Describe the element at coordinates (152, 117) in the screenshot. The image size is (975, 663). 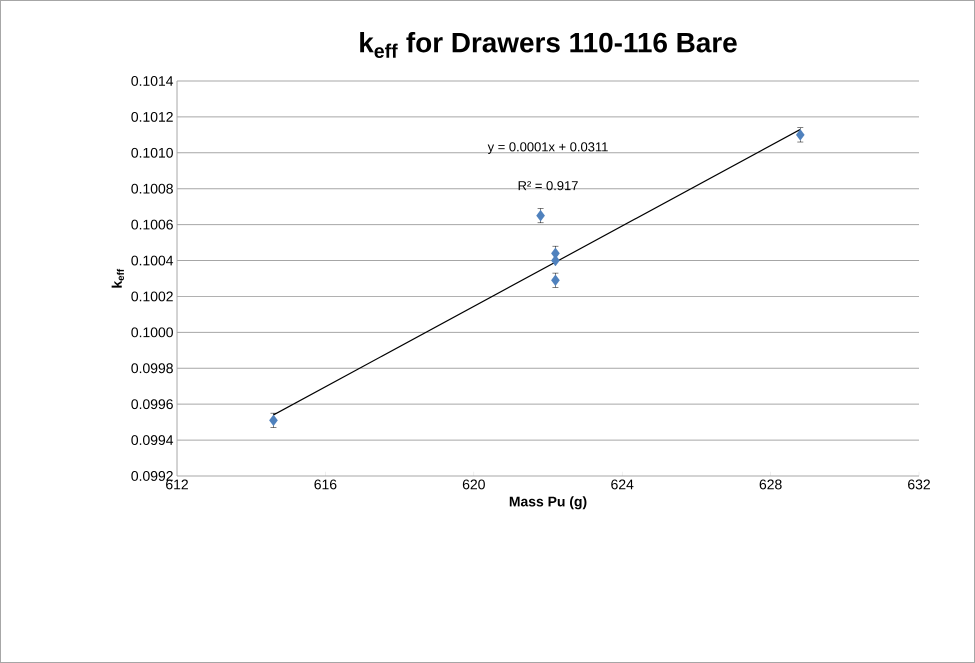
I see `y-tick-label: 0.1012` at that location.